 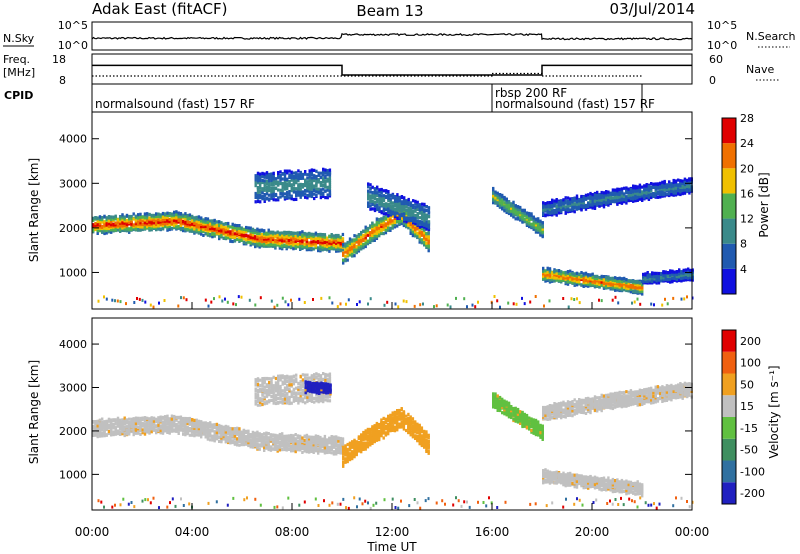 I want to click on cpid-entry-text: normalsound (fast) 157 RF, so click(x=175, y=104).